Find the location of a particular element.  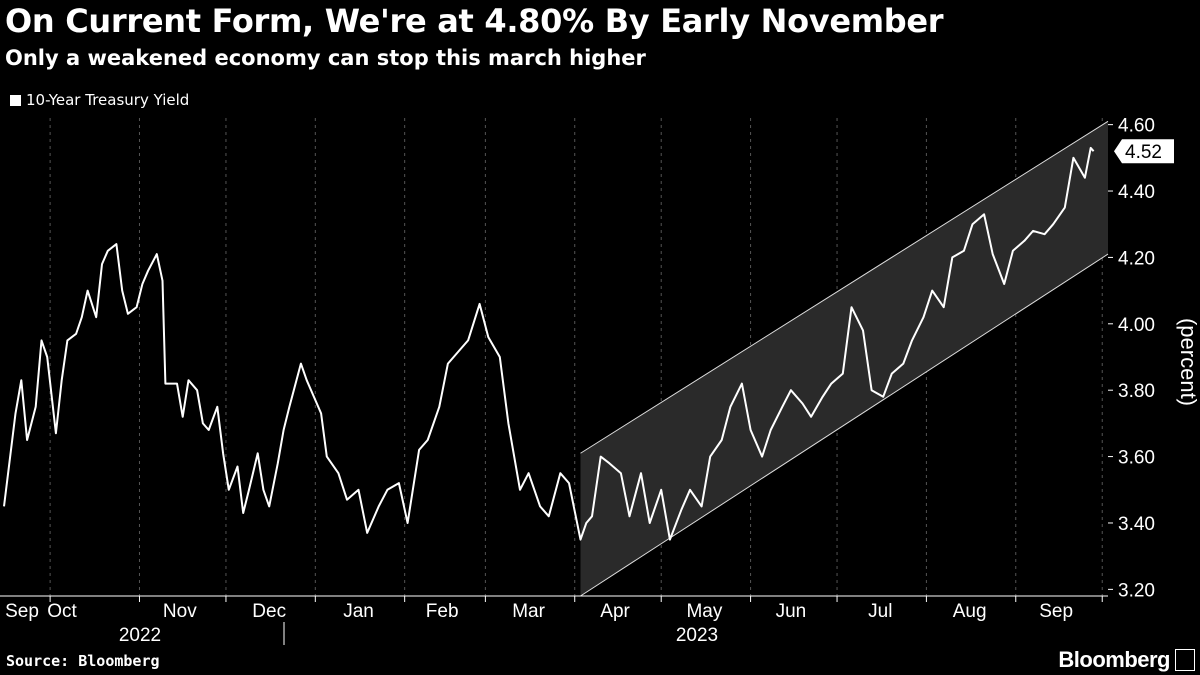

x-tick-label: Jul is located at coordinates (880, 611).